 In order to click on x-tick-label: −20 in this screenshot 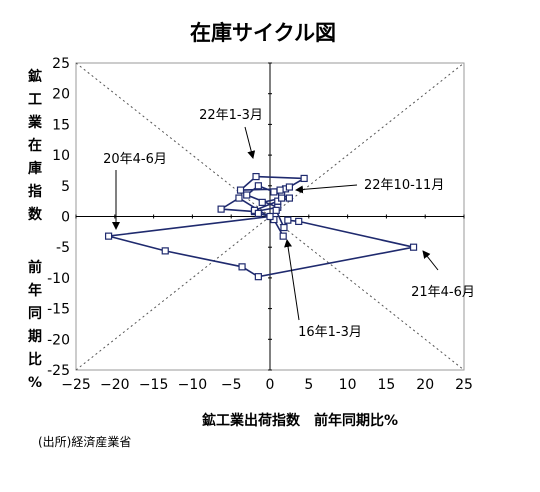, I will do `click(115, 385)`.